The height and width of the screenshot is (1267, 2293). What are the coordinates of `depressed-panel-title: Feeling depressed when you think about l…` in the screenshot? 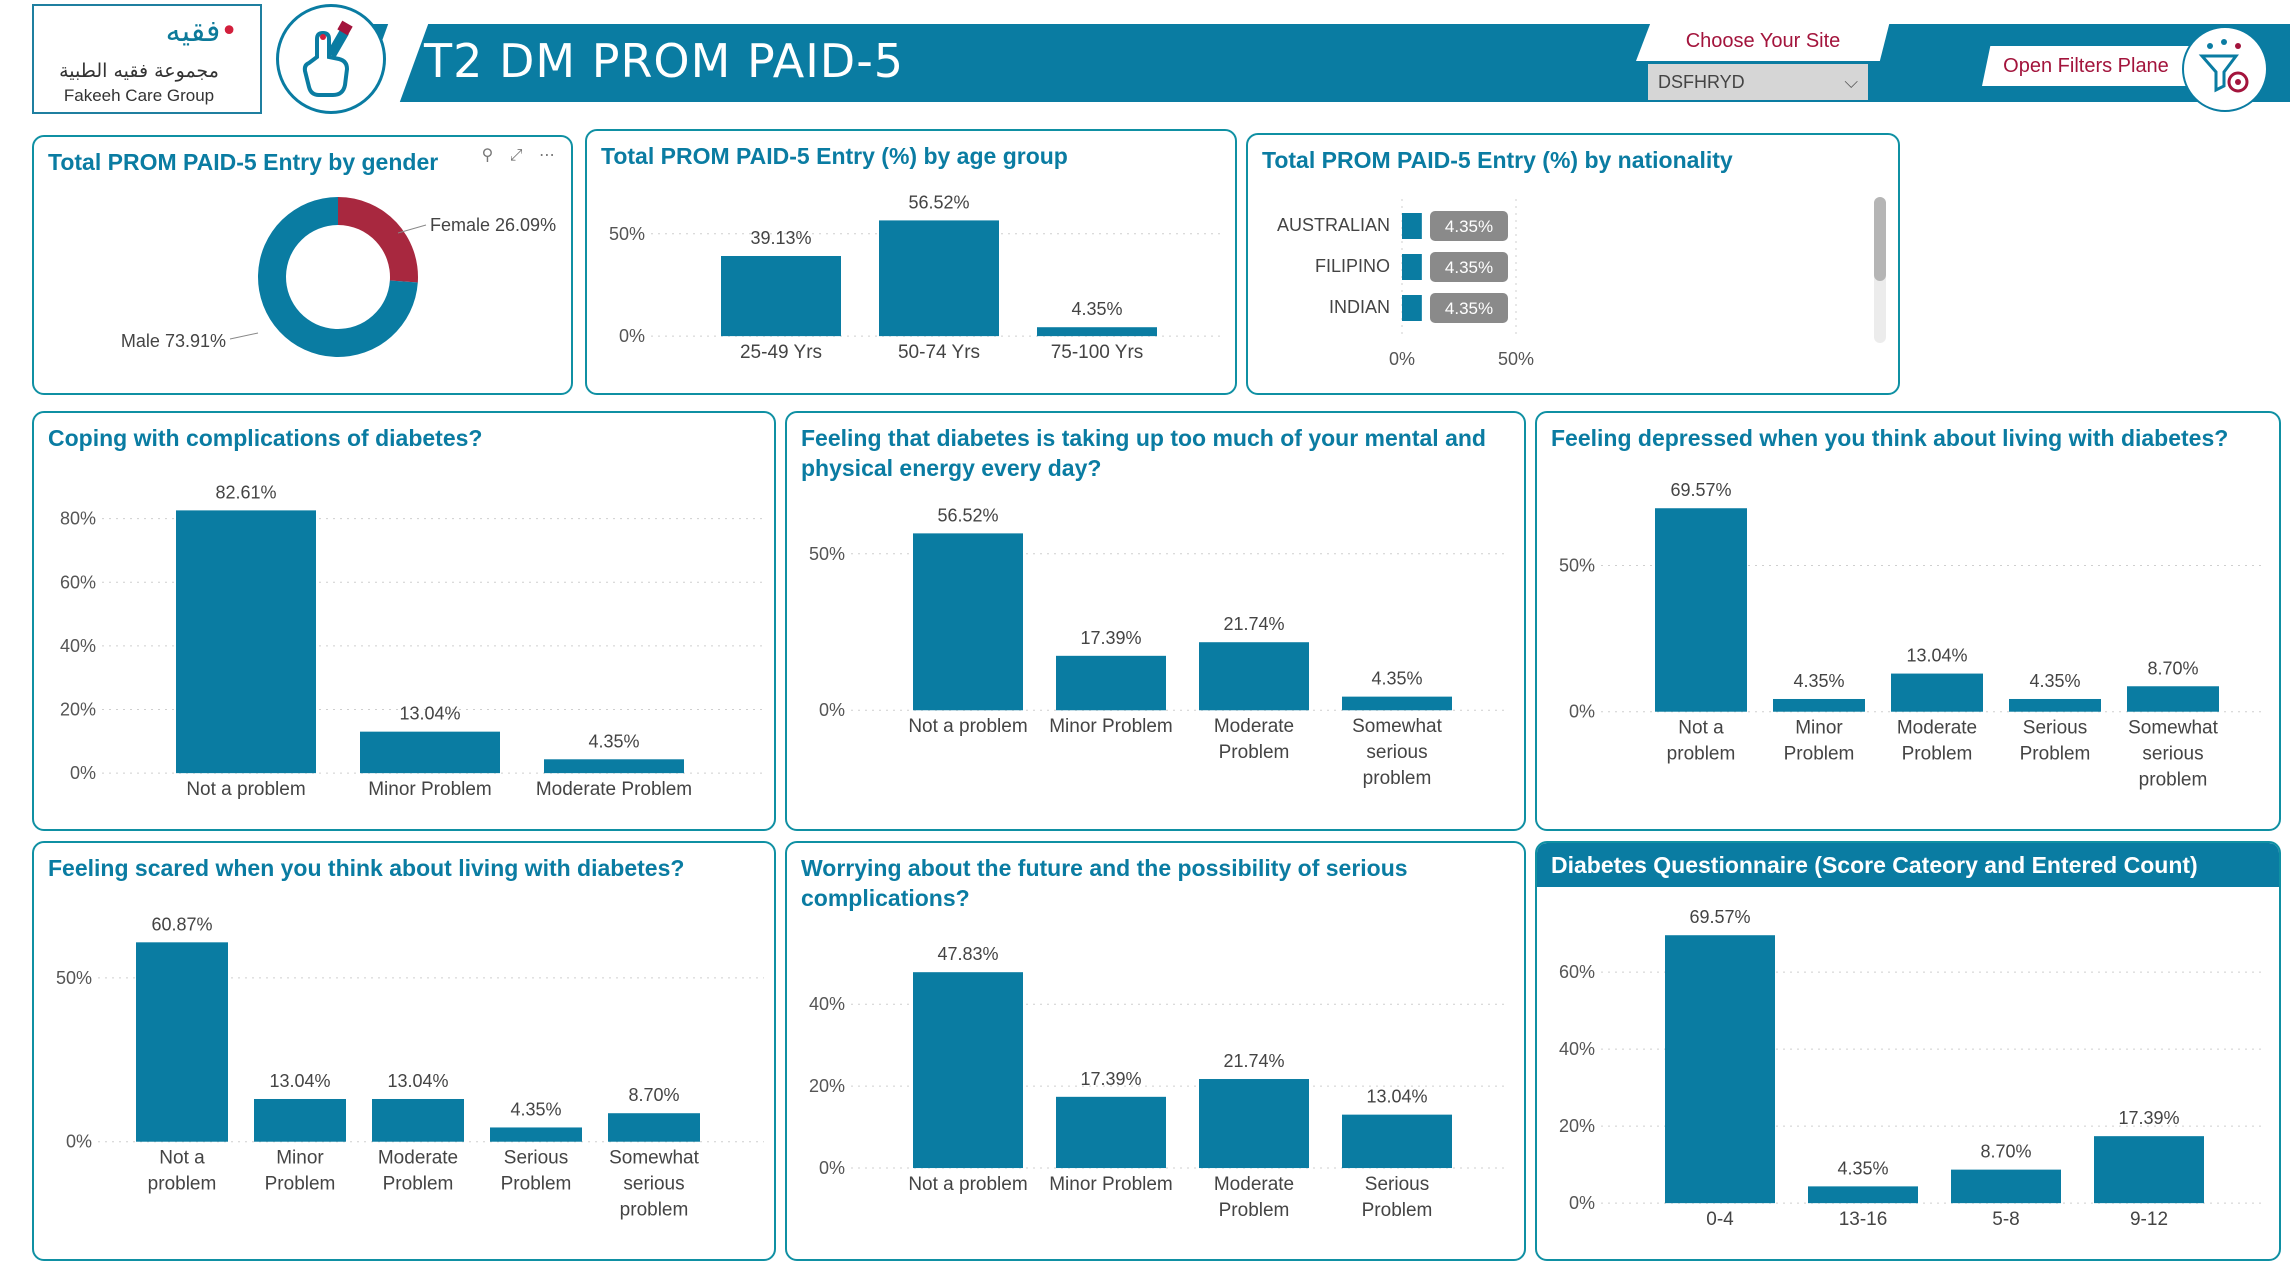 It's located at (1890, 438).